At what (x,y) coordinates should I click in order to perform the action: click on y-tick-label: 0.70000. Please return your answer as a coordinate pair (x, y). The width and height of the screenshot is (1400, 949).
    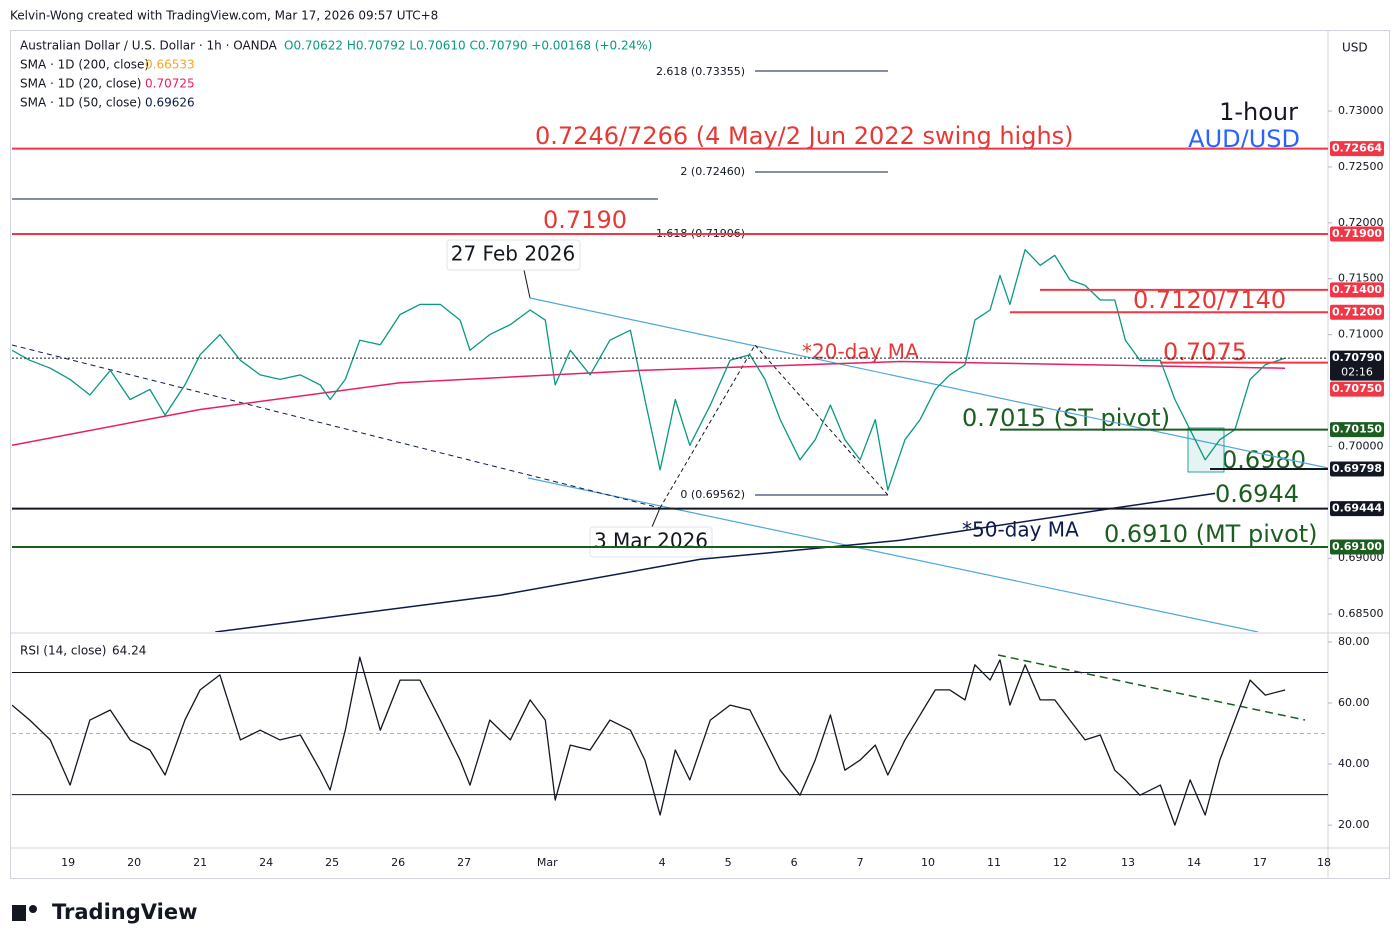
    Looking at the image, I should click on (1361, 445).